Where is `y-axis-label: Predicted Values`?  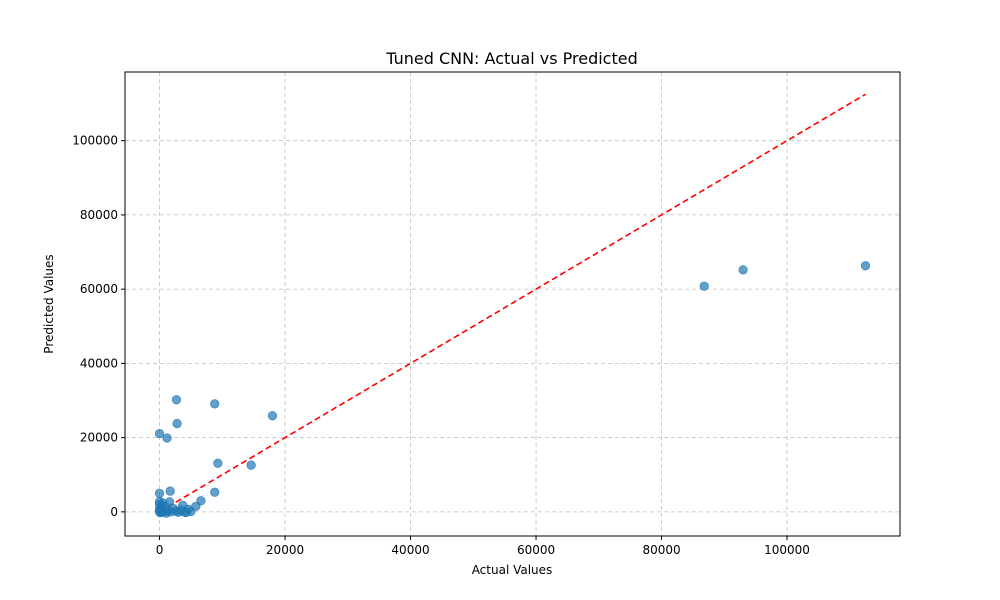
y-axis-label: Predicted Values is located at coordinates (49, 303).